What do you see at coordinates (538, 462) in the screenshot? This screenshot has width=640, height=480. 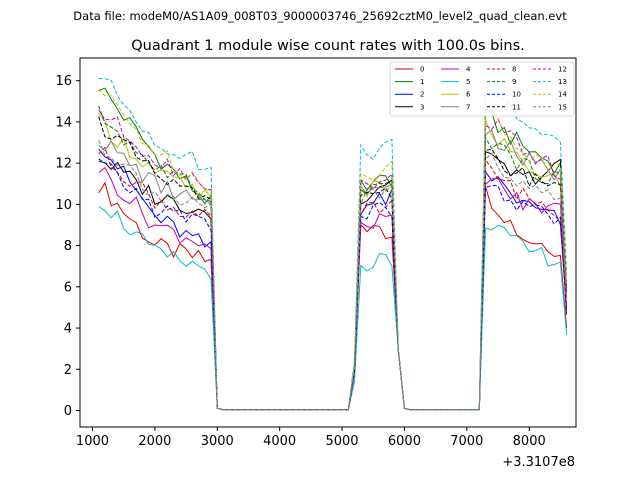 I see `x-offset-label: +3.3107e8` at bounding box center [538, 462].